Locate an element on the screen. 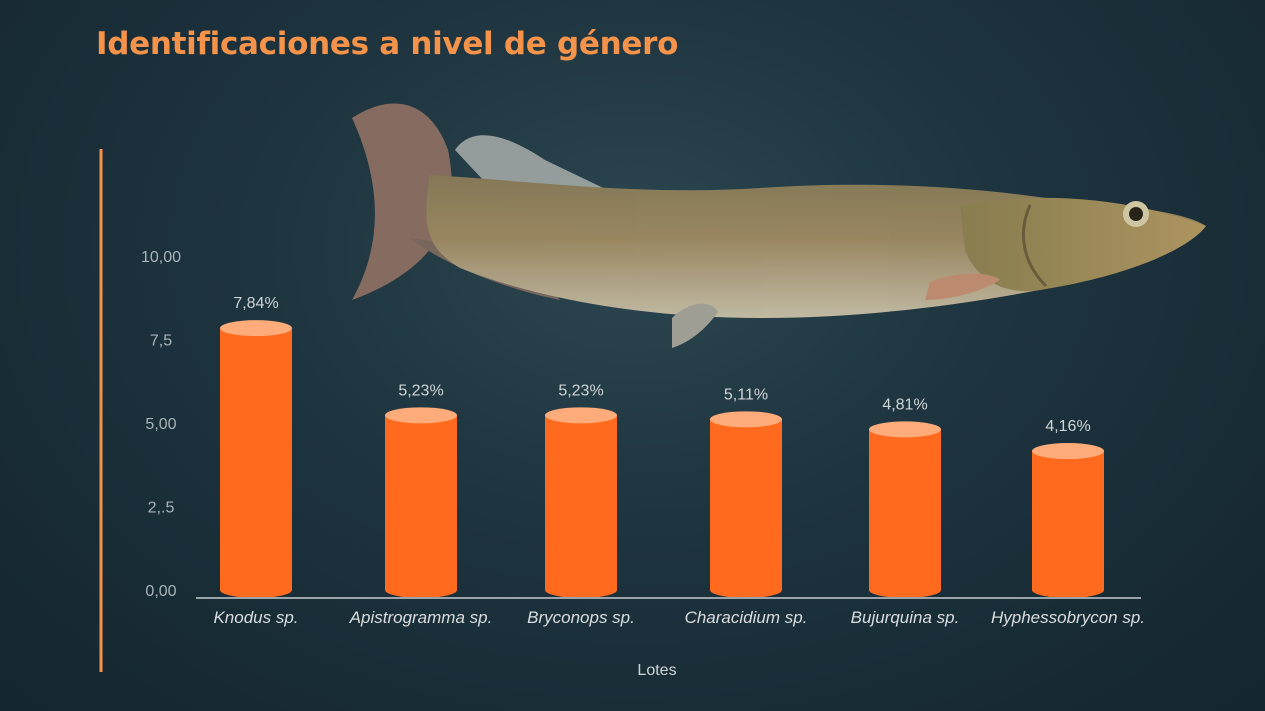 The image size is (1265, 711). data-label: 5,11% is located at coordinates (746, 394).